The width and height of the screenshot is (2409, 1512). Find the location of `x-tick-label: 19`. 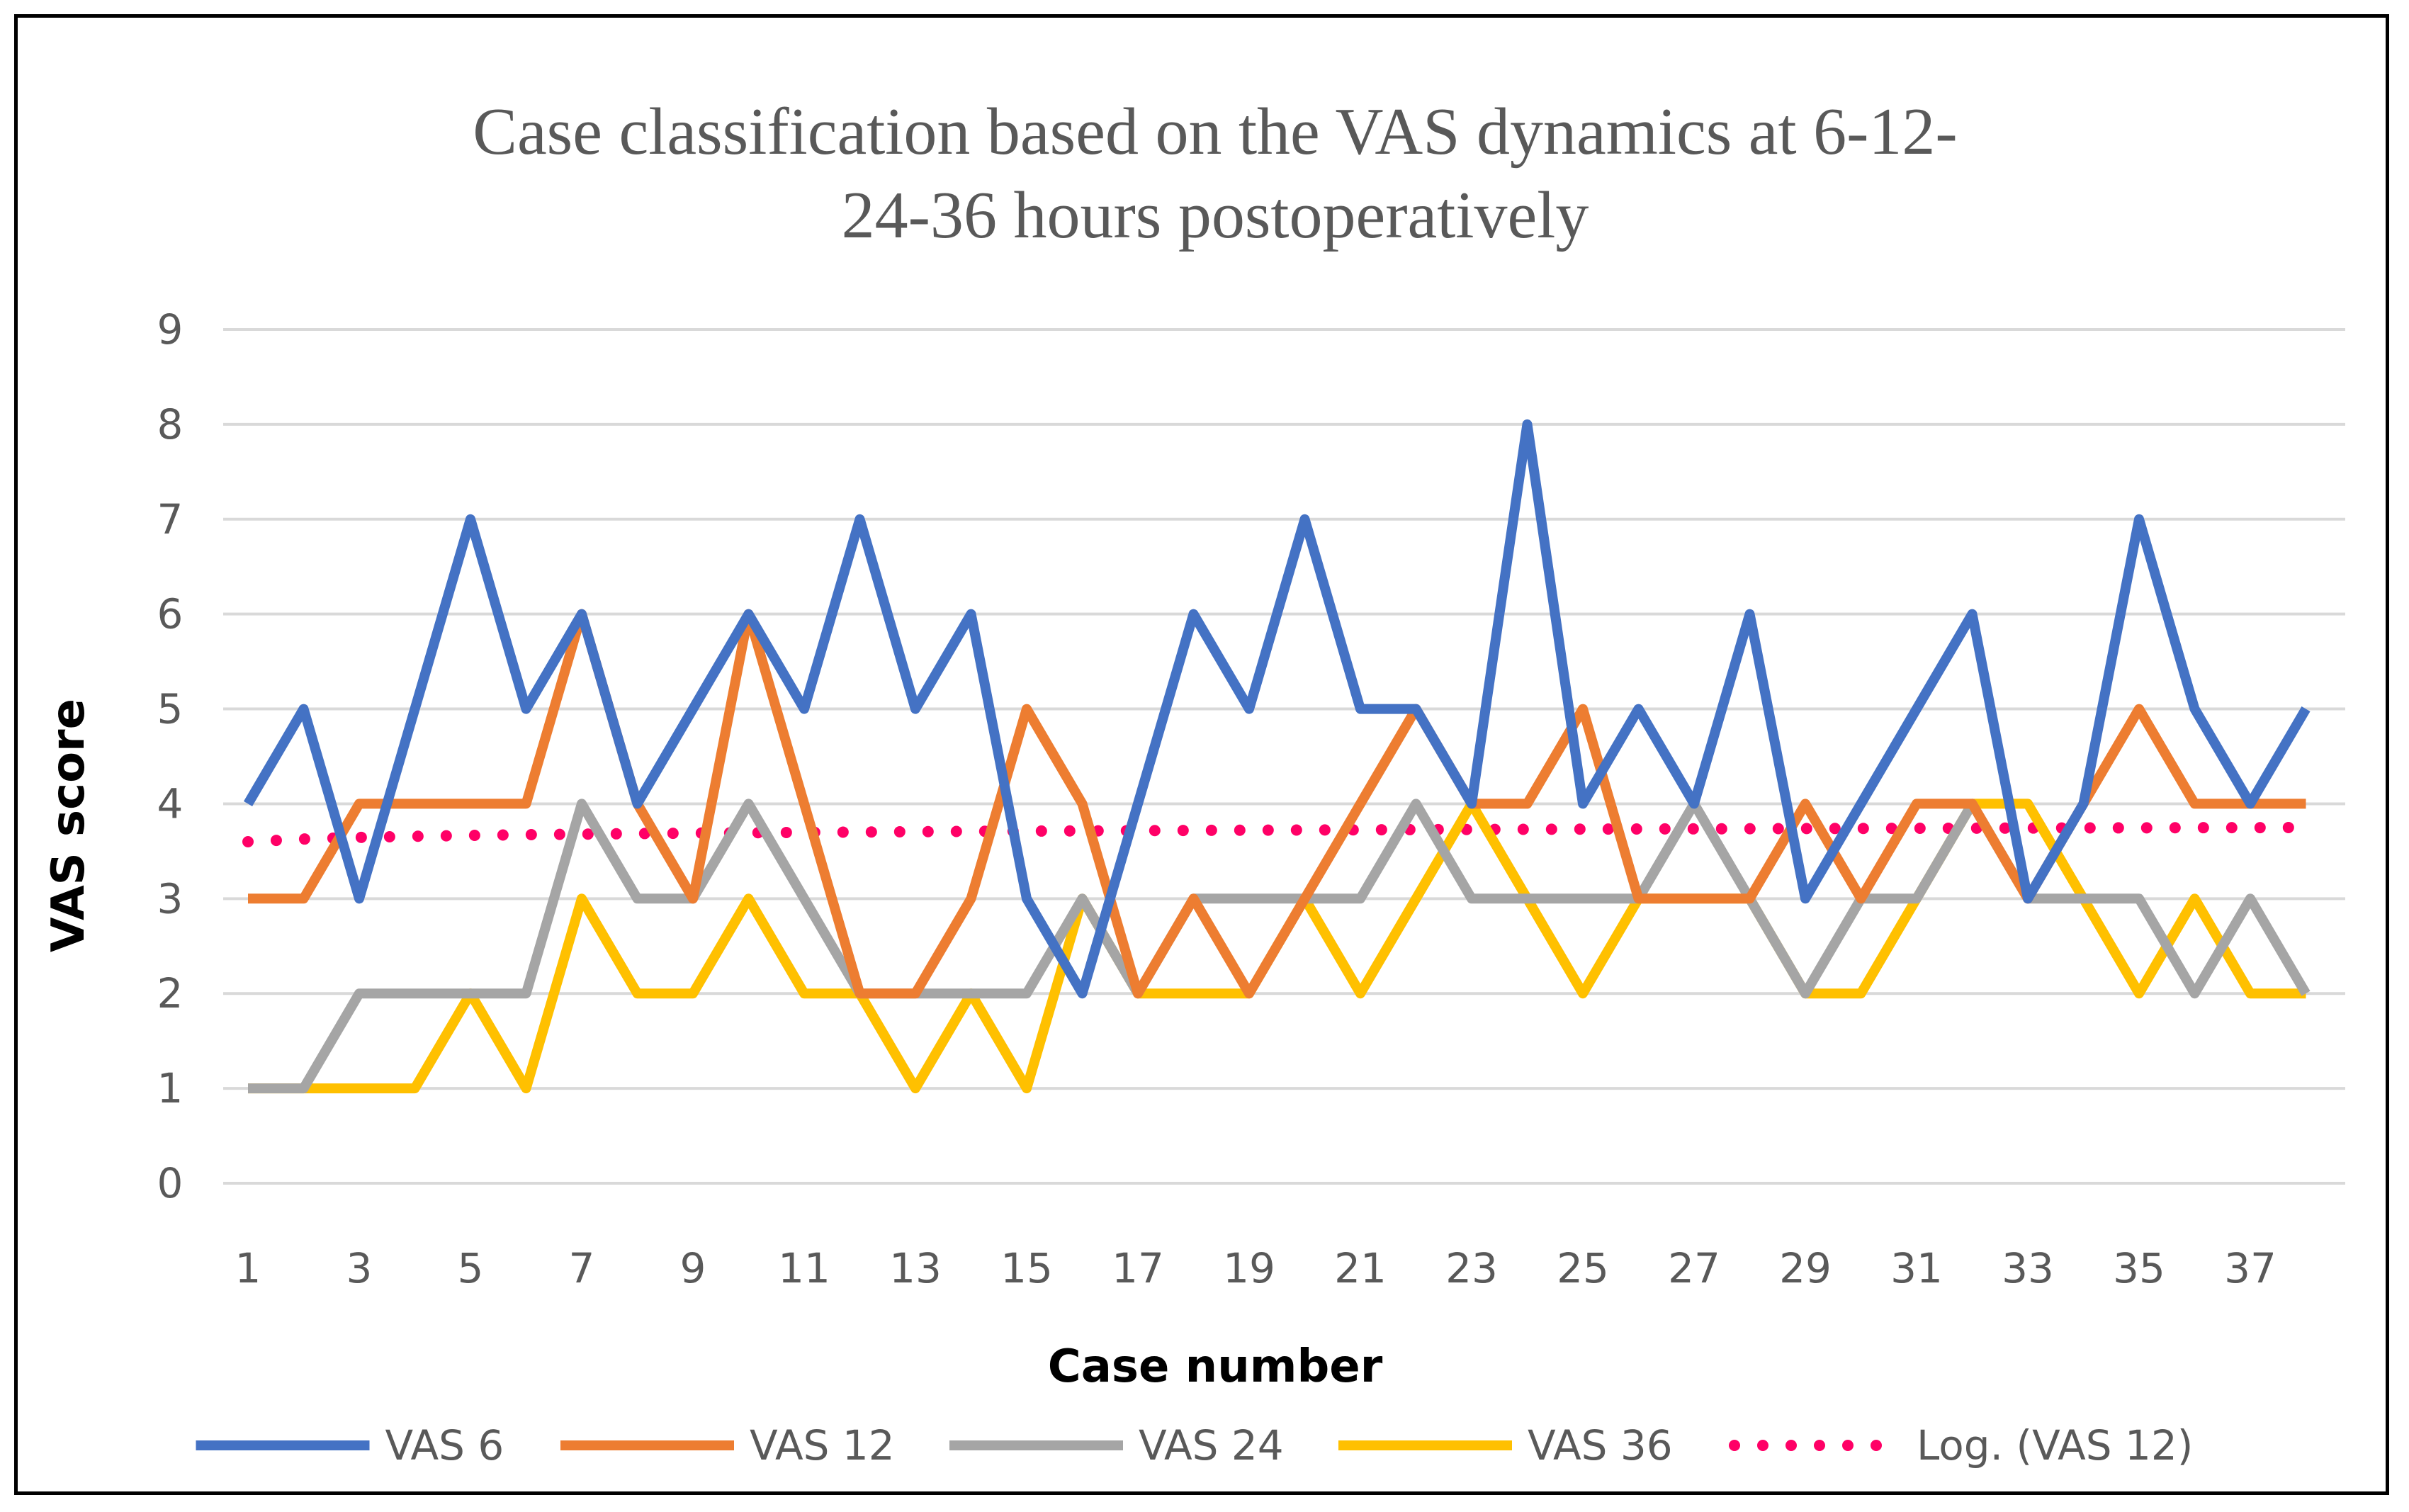

x-tick-label: 19 is located at coordinates (1249, 1268).